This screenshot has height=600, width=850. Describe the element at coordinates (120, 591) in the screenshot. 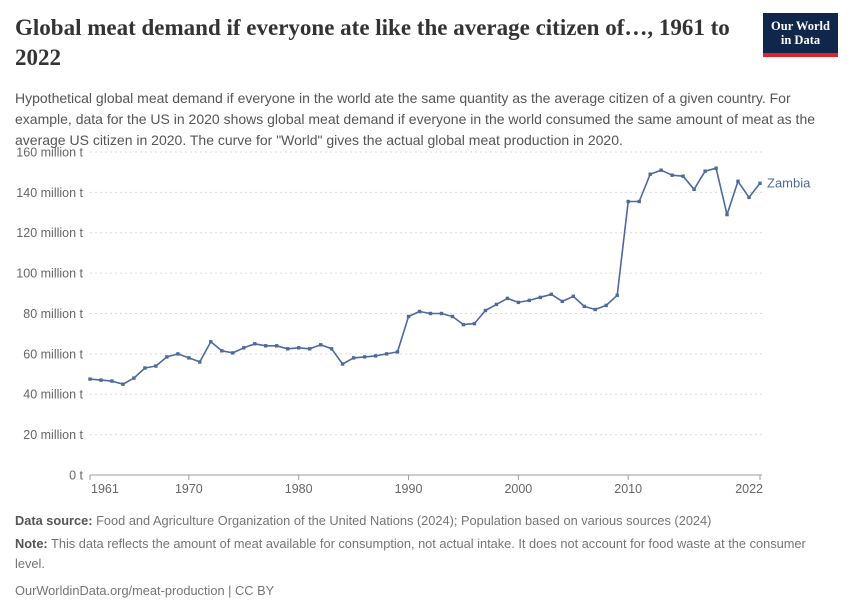

I see `citation-link: OurWorldinData.org/meat-production` at that location.